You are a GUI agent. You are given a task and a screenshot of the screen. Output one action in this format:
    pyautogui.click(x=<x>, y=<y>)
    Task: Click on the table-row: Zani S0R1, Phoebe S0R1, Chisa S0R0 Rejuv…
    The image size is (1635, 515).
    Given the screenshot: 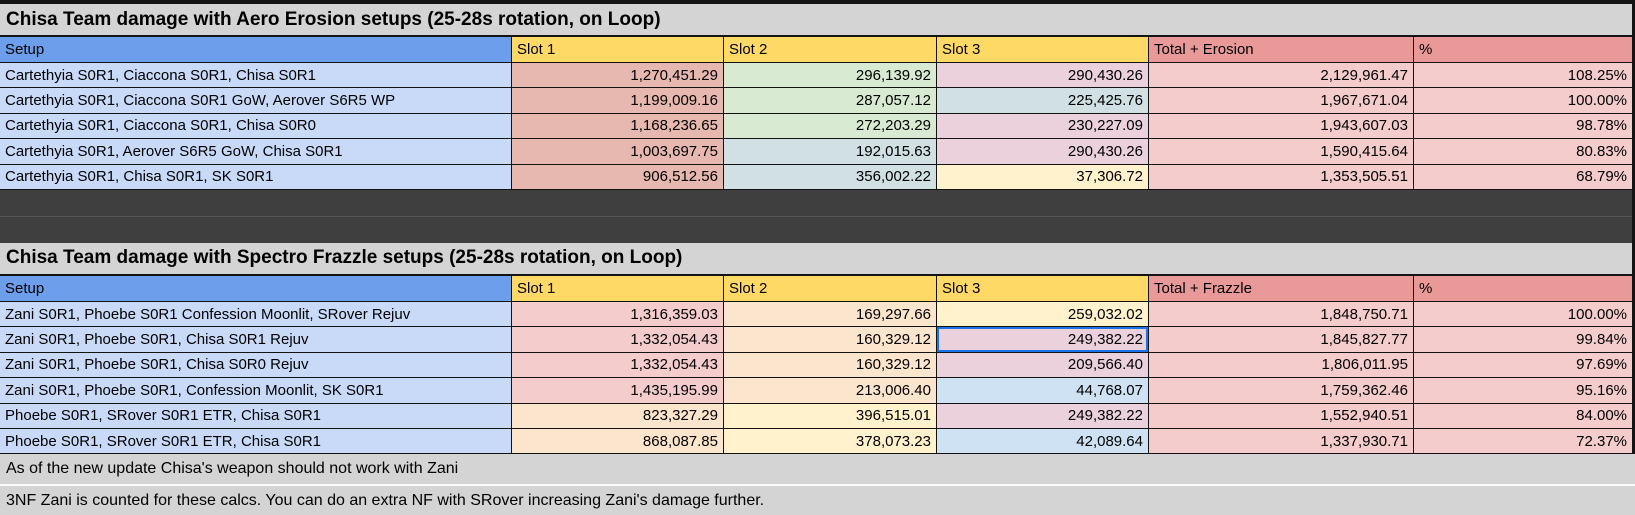 What is the action you would take?
    pyautogui.click(x=817, y=365)
    